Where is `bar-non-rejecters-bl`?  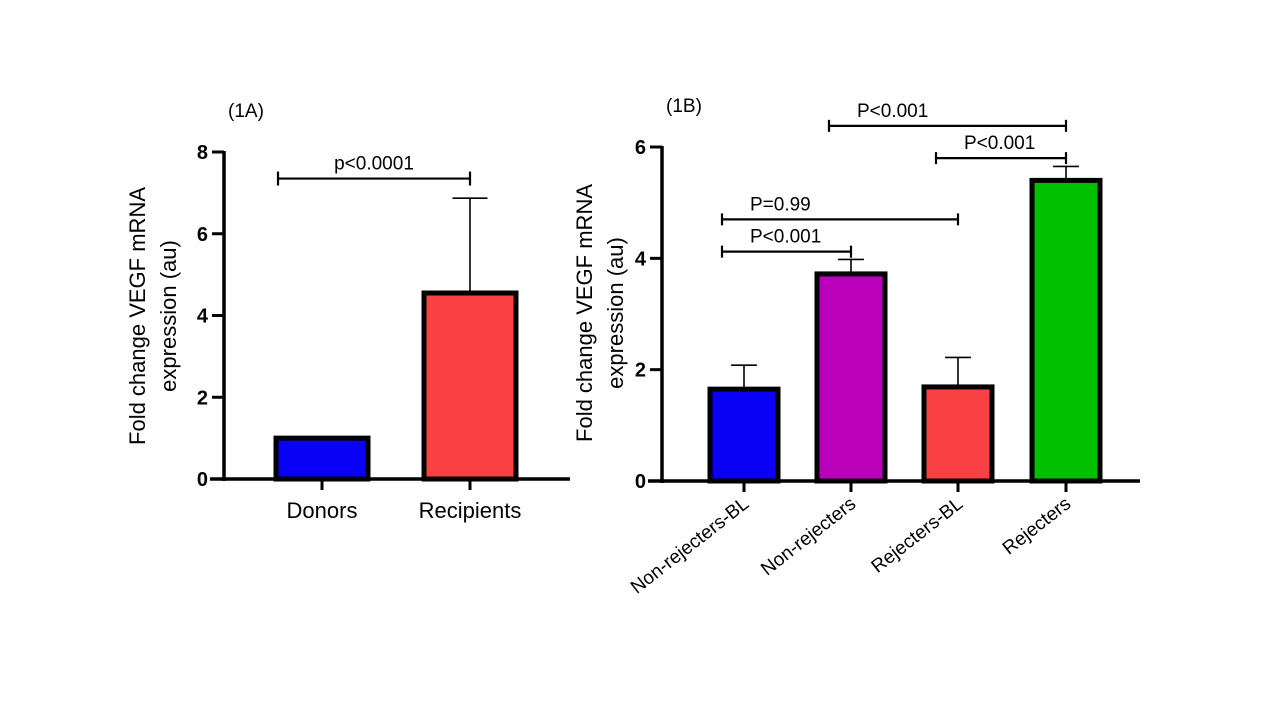
bar-non-rejecters-bl is located at coordinates (744, 435).